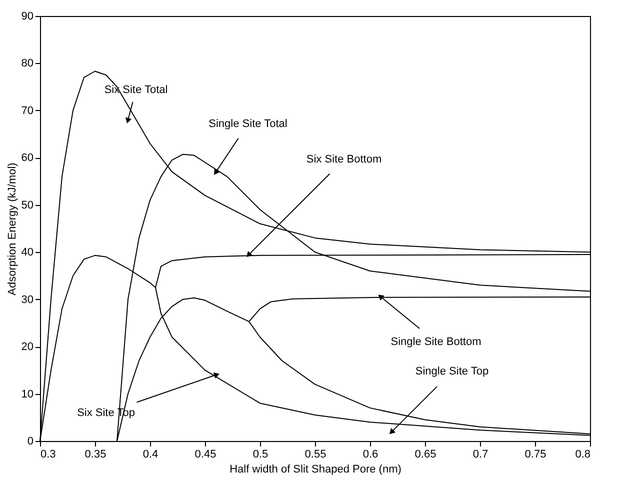 The image size is (618, 500). What do you see at coordinates (27, 252) in the screenshot?
I see `y-tick-label: 40` at bounding box center [27, 252].